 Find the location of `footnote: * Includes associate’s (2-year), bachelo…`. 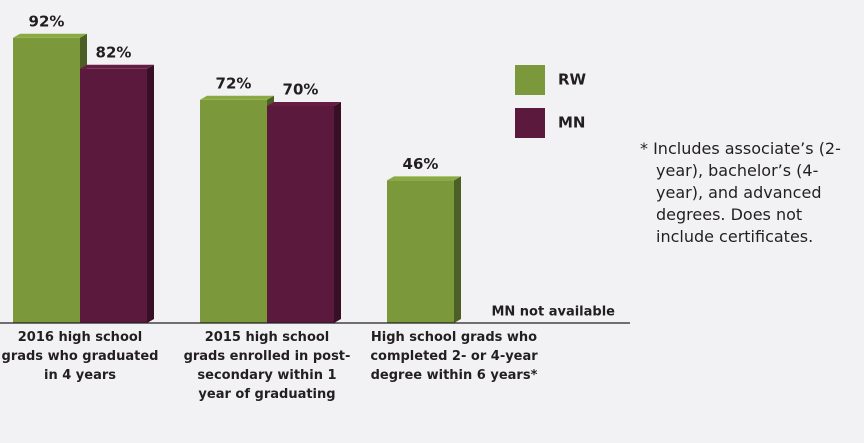

footnote: * Includes associate’s (2-year), bachelo… is located at coordinates (740, 192).